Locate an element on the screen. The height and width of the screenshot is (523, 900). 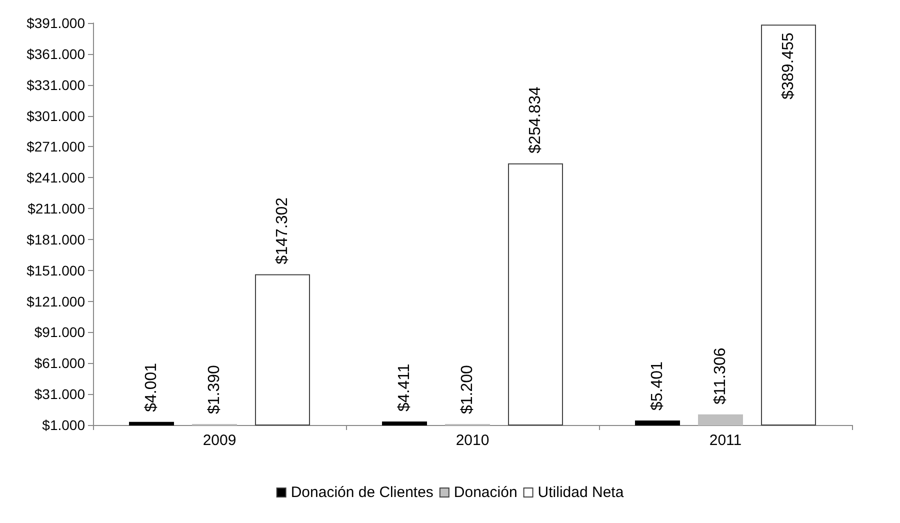
y-tick-label: $301.000 is located at coordinates (56, 116).